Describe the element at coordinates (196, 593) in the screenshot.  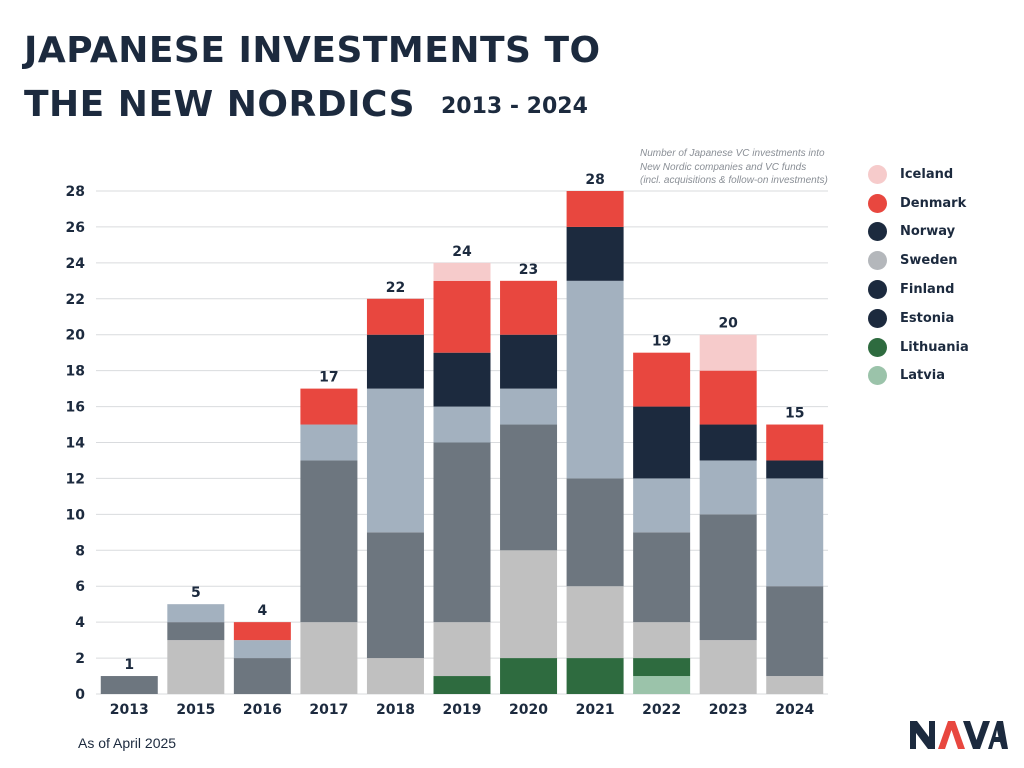
I see `bar-total-label: 5` at that location.